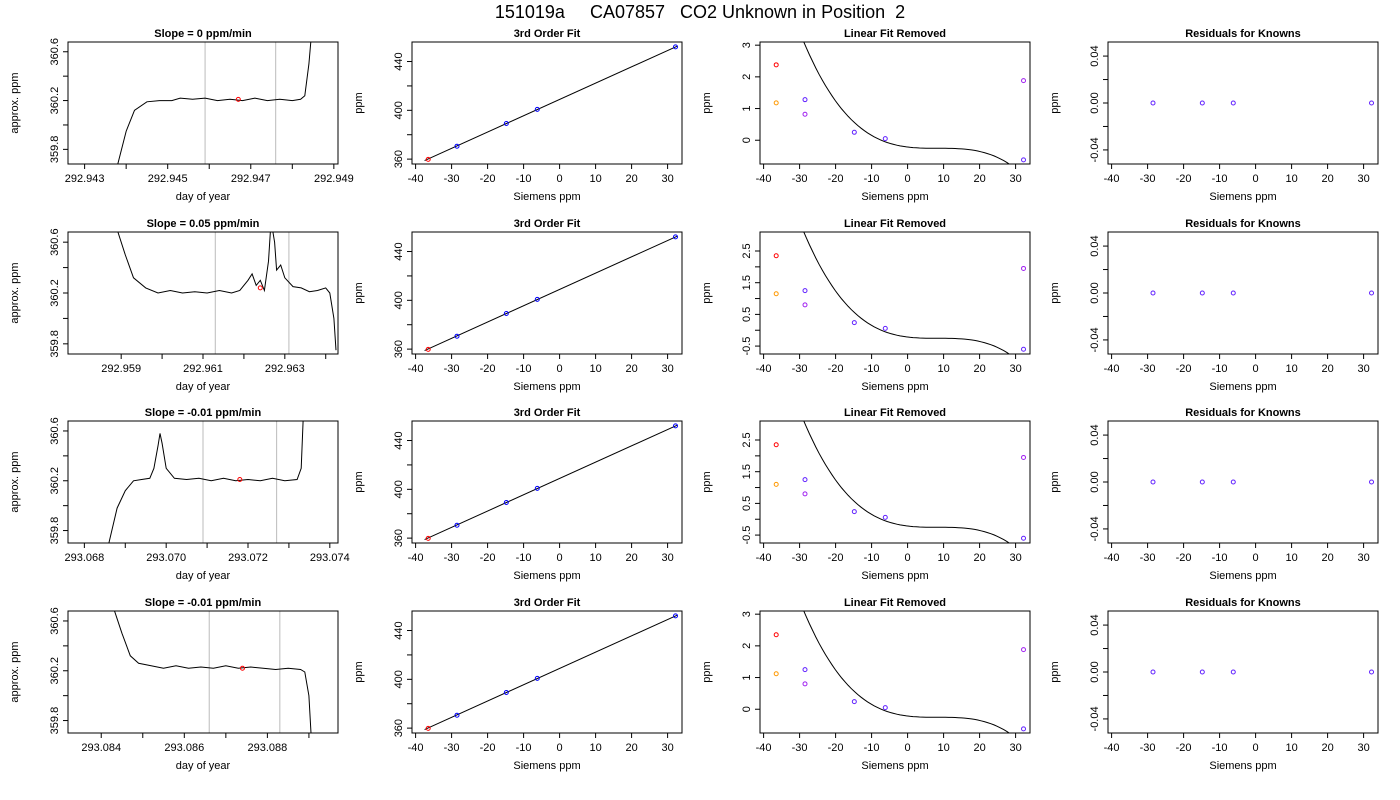 This screenshot has width=1400, height=800. Describe the element at coordinates (121, 369) in the screenshot. I see `x-tick-label: 292.959` at that location.